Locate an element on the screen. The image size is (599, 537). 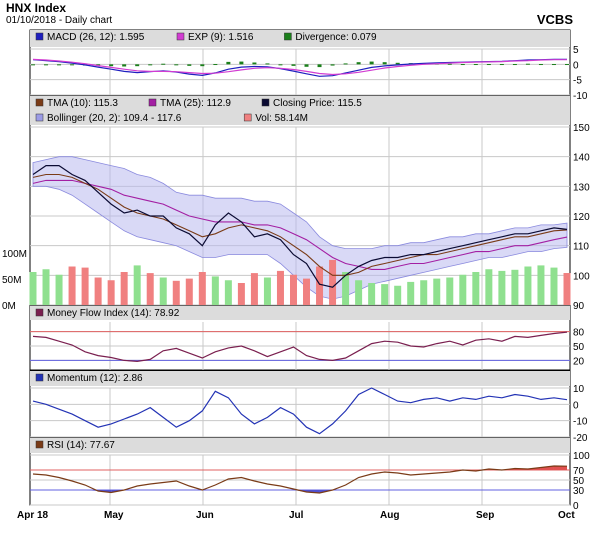
momentum-ytick-label: 0 is located at coordinates (576, 405).